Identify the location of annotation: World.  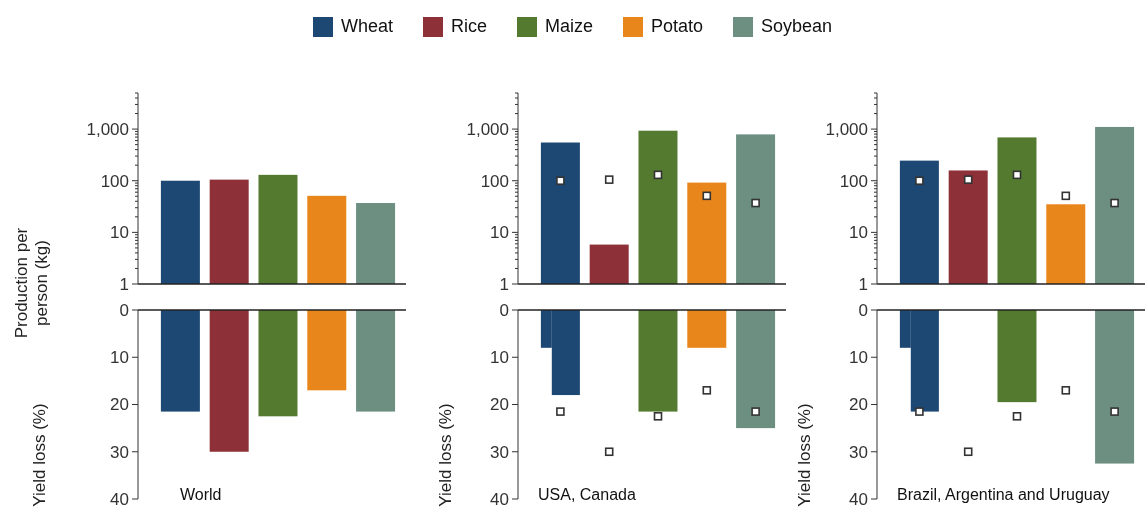
(201, 495).